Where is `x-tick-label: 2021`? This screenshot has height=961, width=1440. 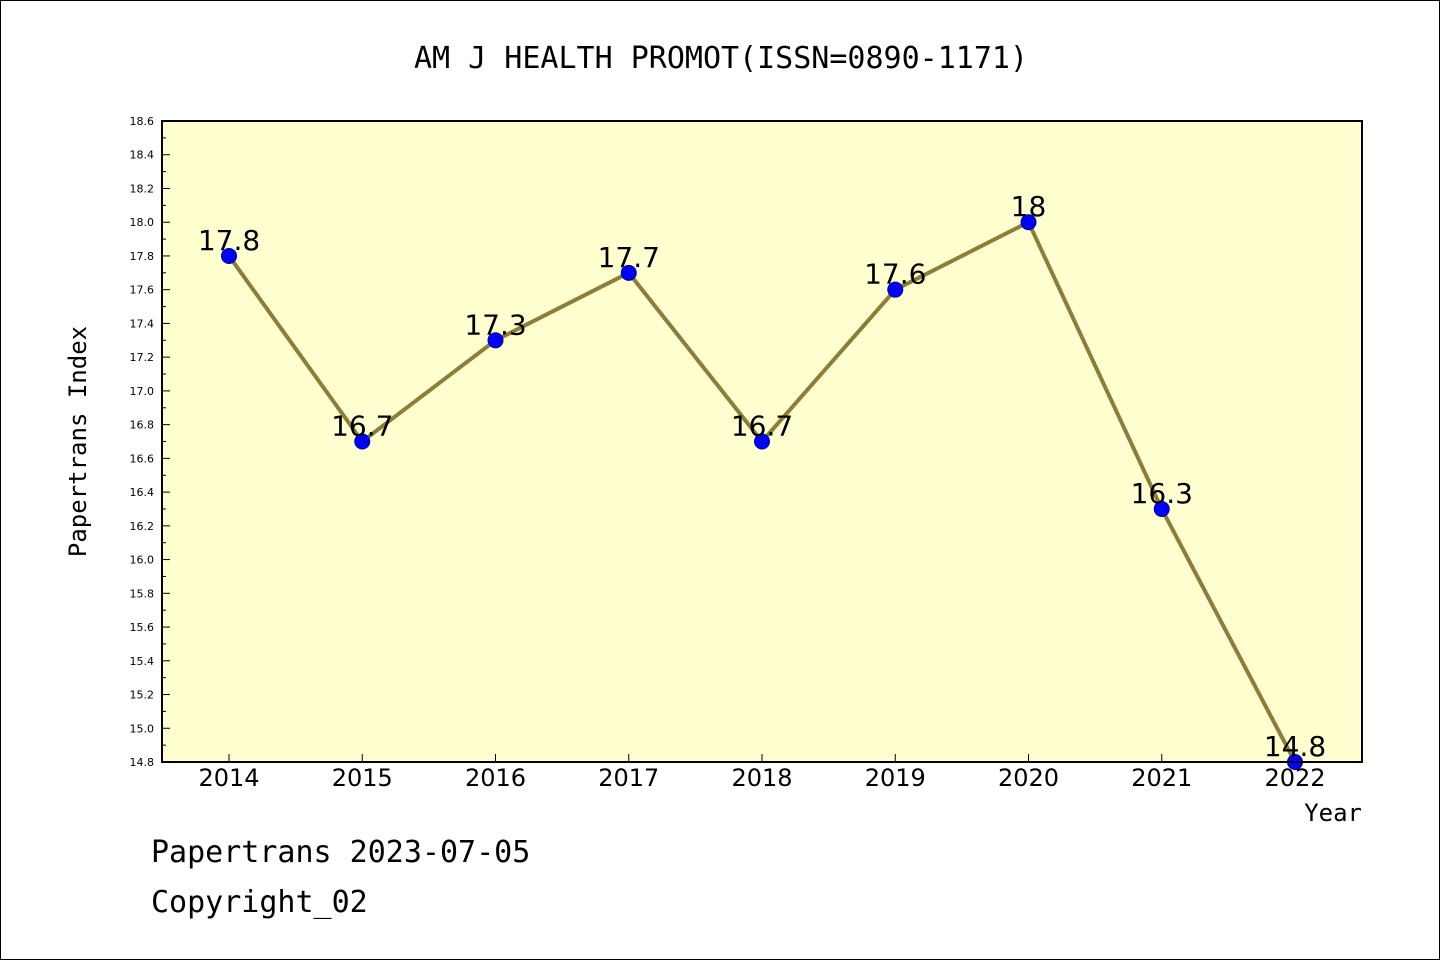 x-tick-label: 2021 is located at coordinates (1161, 778).